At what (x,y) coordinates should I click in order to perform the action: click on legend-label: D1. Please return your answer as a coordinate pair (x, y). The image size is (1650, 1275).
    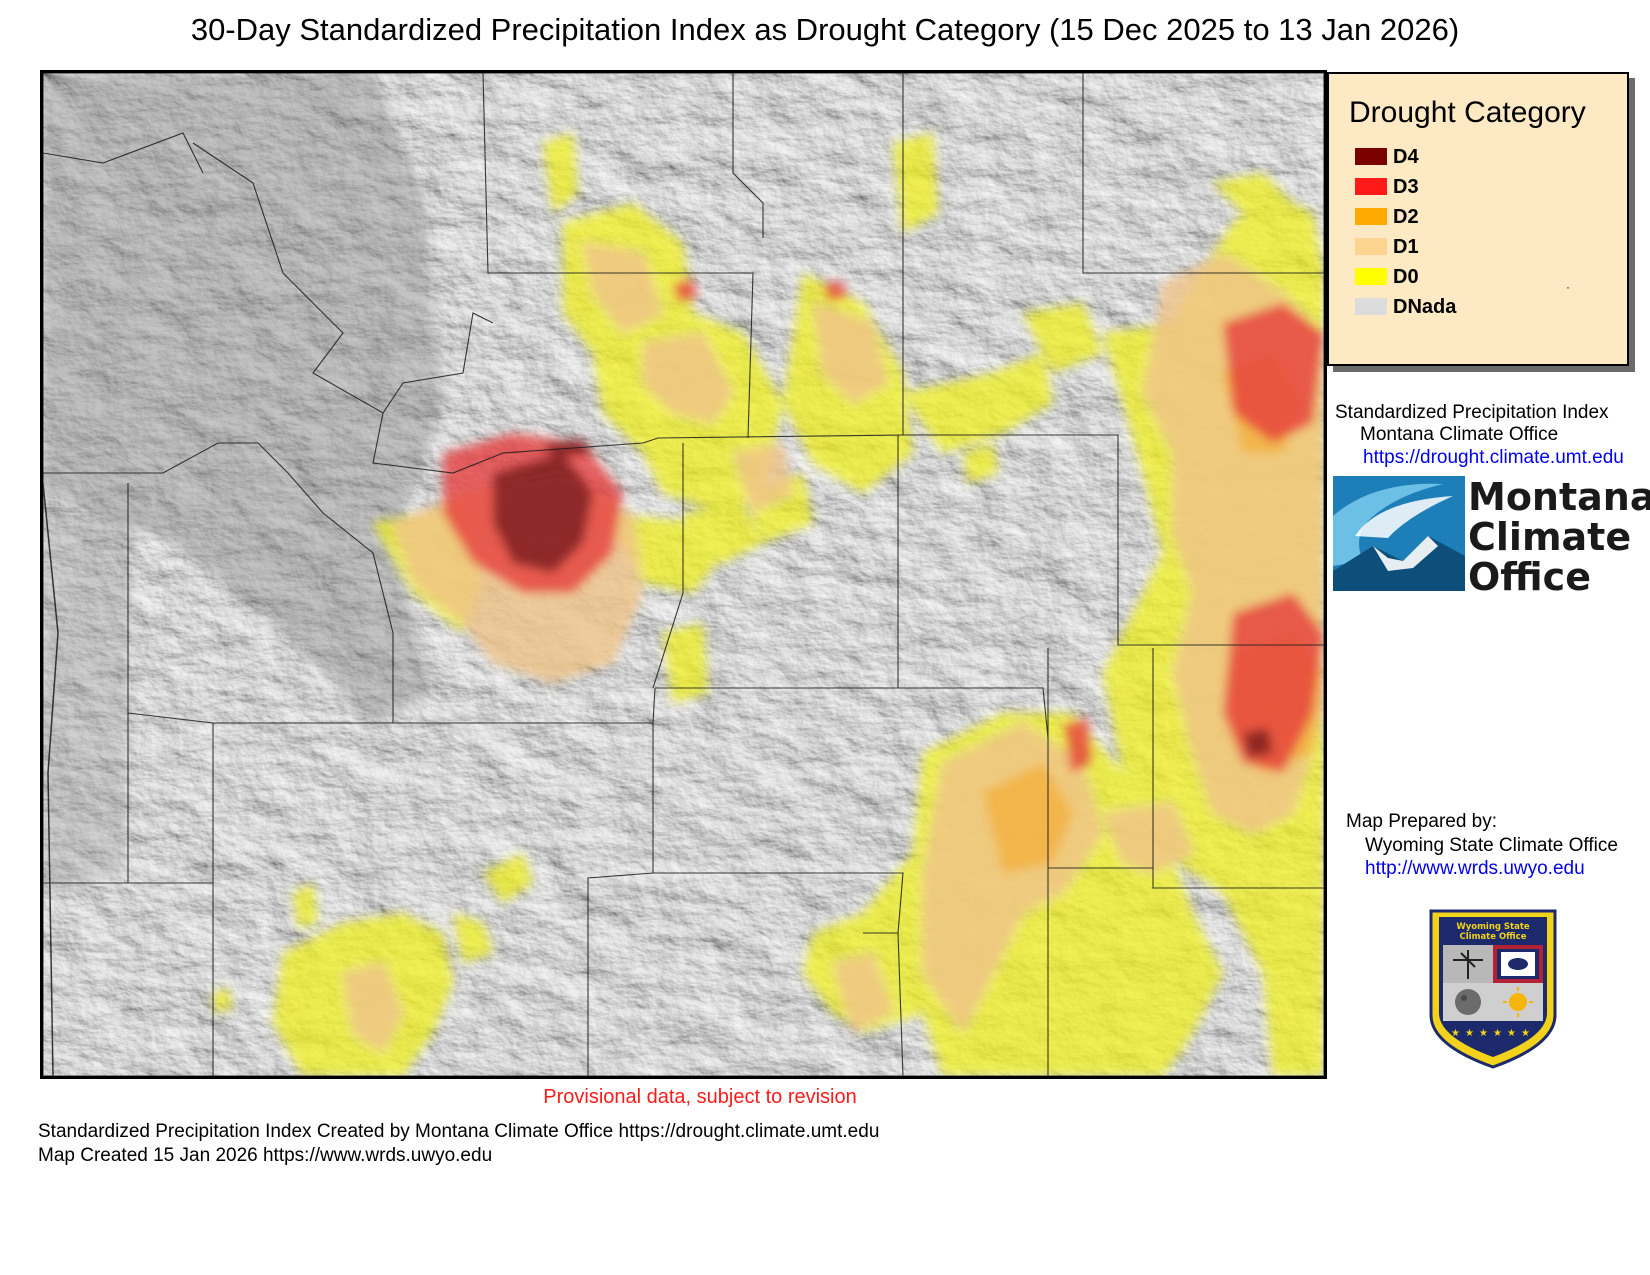
    Looking at the image, I should click on (1406, 247).